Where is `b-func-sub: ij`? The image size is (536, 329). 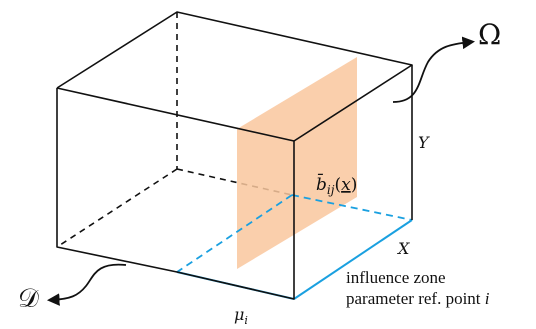
b-func-sub: ij is located at coordinates (331, 190).